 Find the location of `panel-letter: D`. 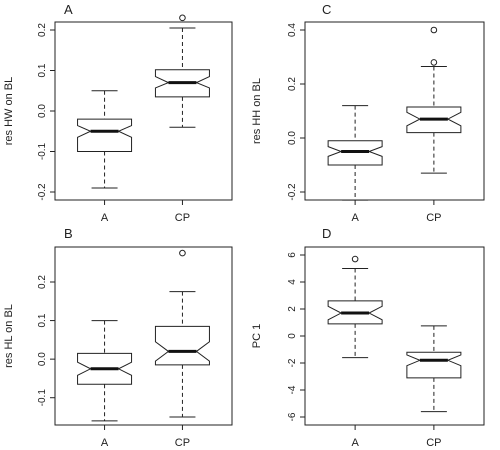

panel-letter: D is located at coordinates (326, 233).